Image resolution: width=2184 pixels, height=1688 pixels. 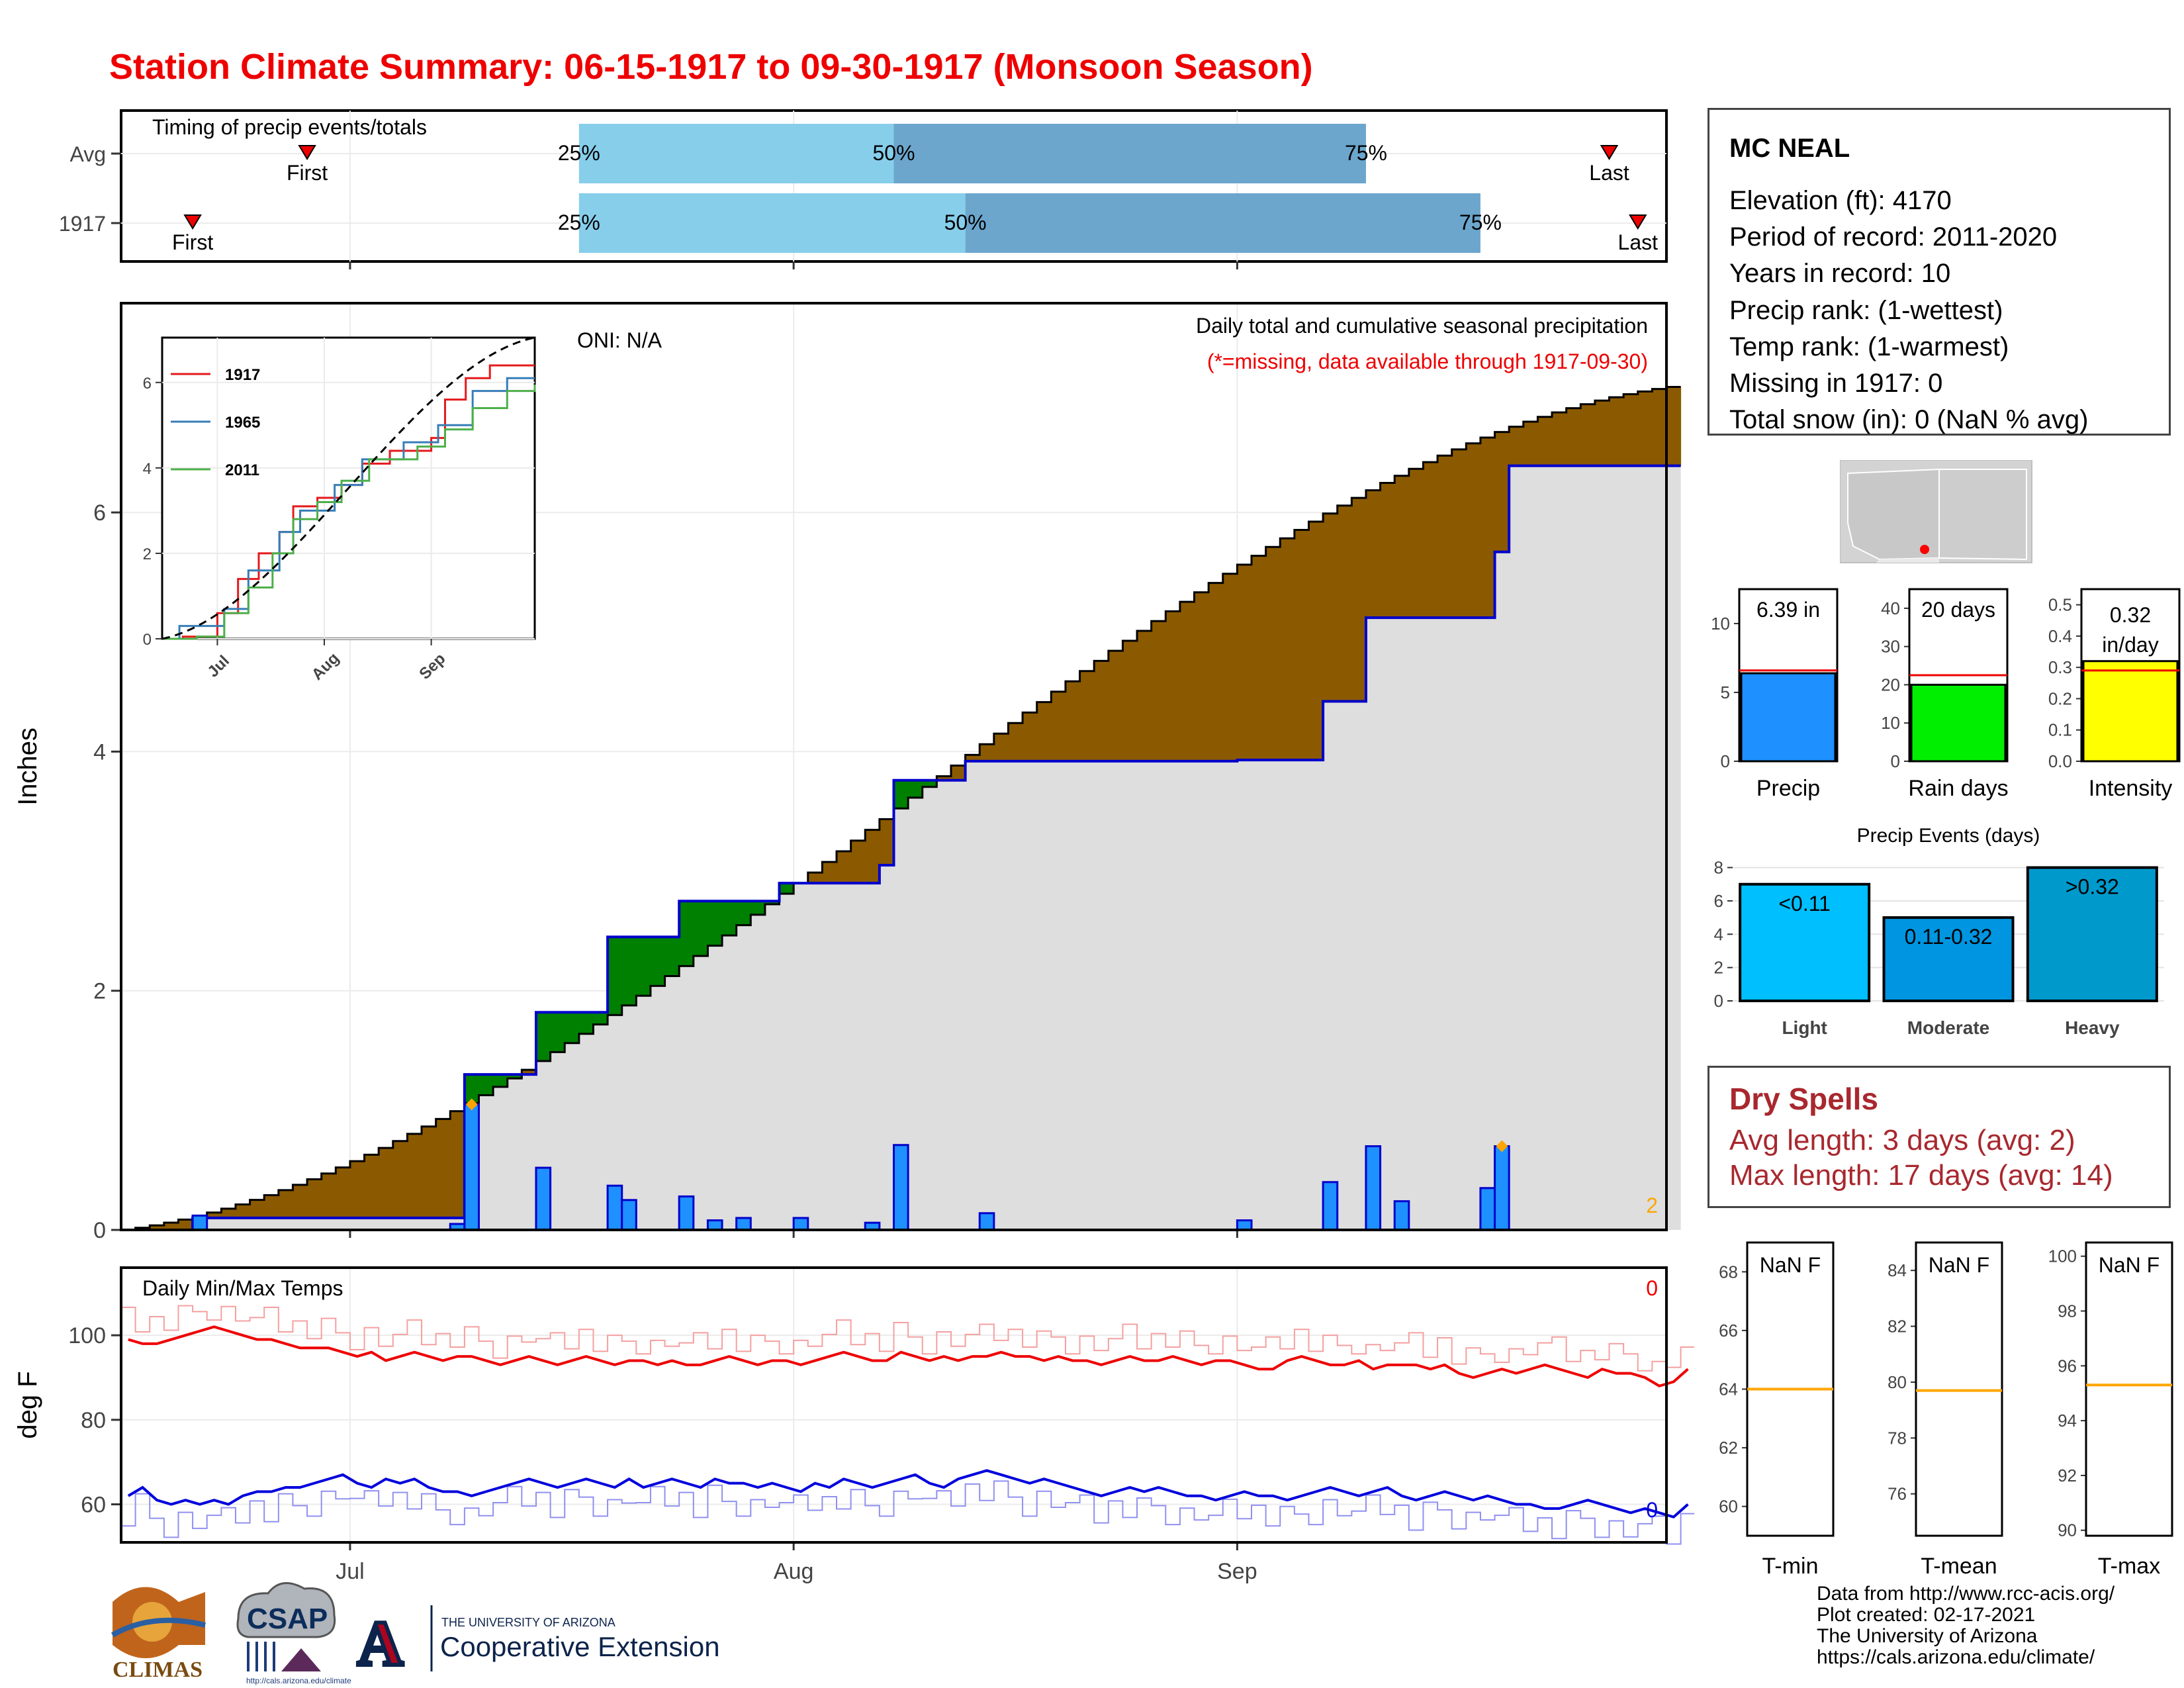 I want to click on climas-logo: CLIMAS, so click(x=159, y=1634).